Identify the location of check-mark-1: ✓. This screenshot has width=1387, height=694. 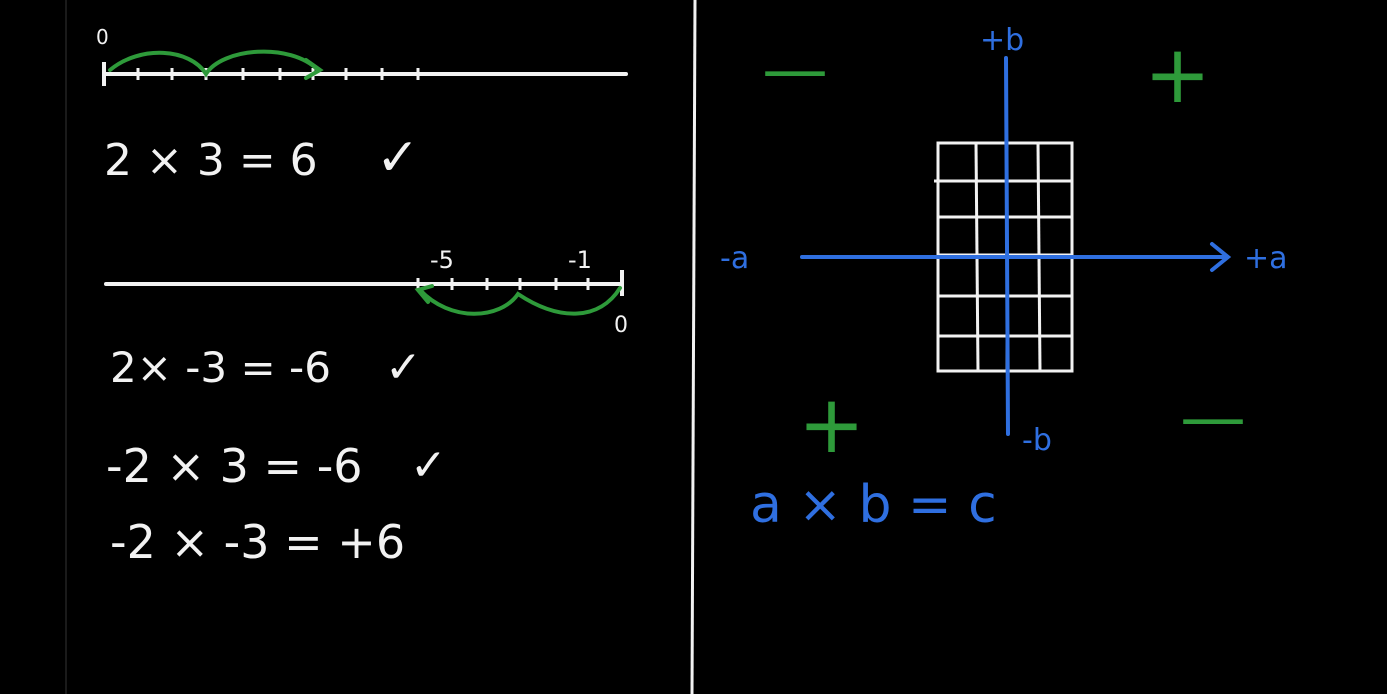
(398, 158).